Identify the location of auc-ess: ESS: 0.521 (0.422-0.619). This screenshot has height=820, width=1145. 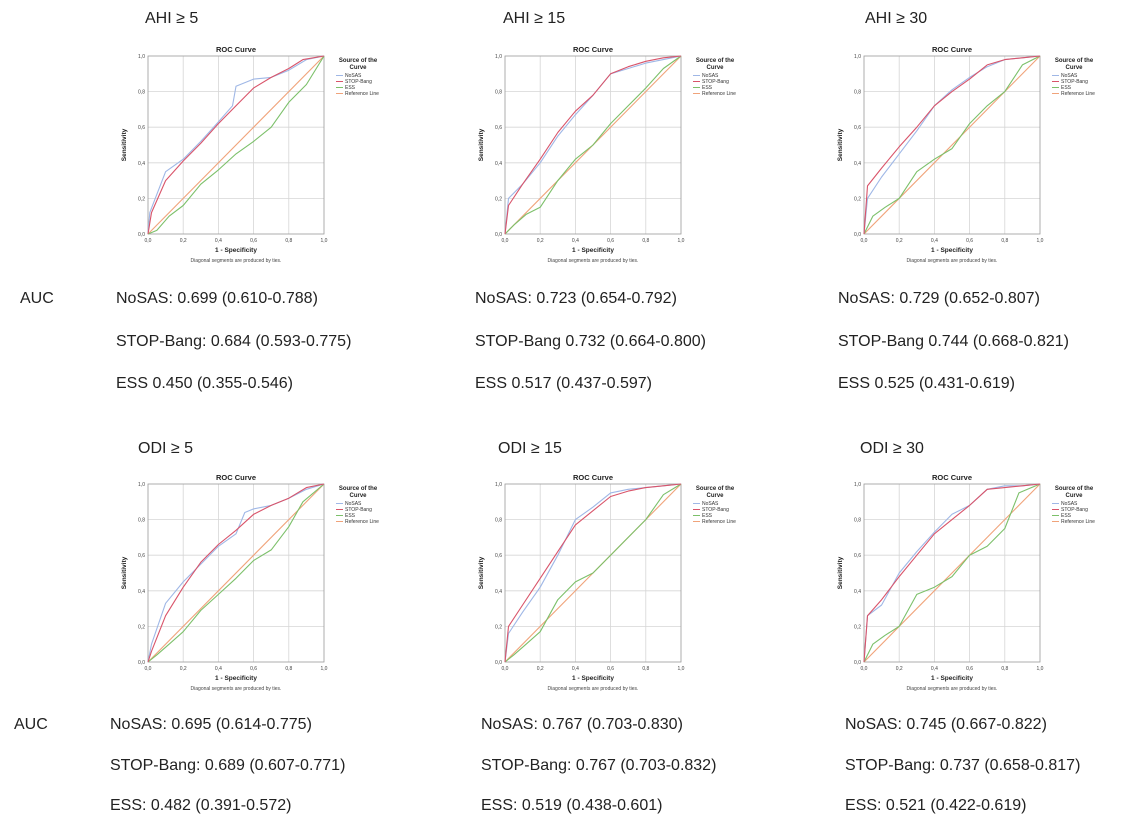
(936, 805).